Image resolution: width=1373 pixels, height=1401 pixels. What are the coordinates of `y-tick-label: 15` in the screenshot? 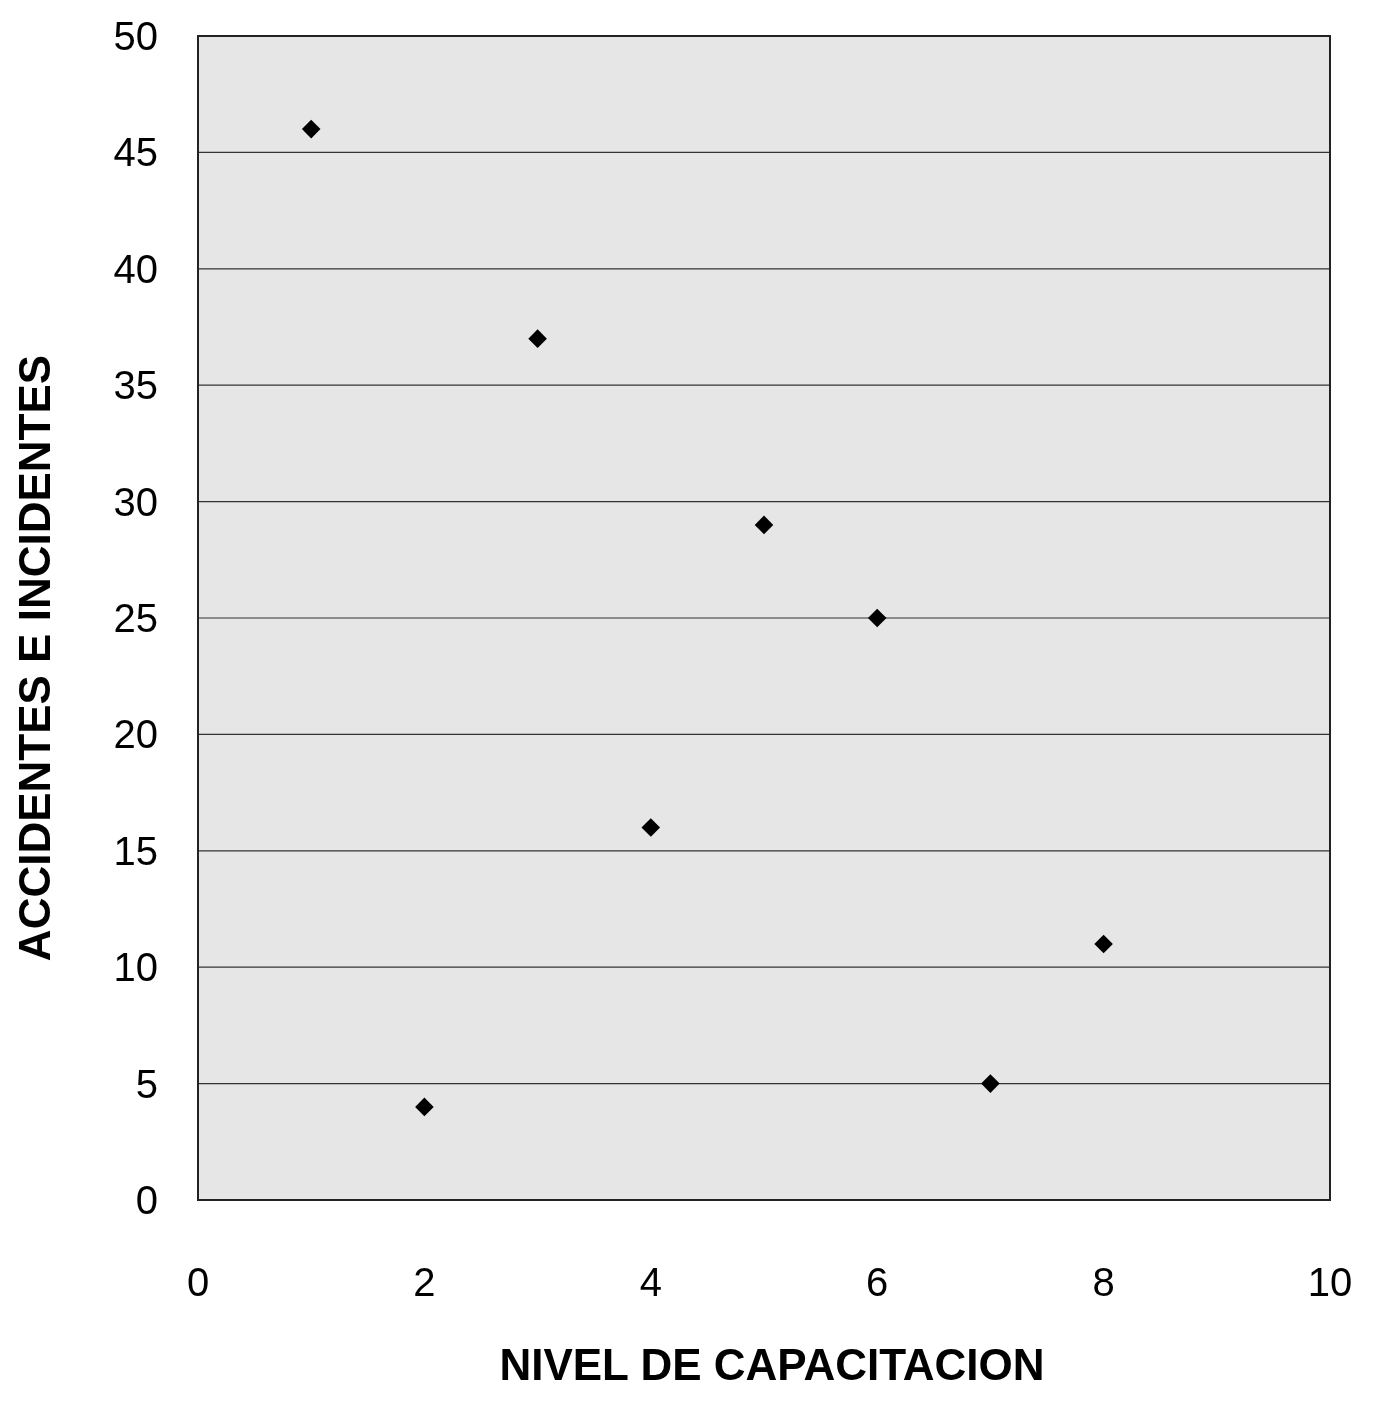 It's located at (135, 850).